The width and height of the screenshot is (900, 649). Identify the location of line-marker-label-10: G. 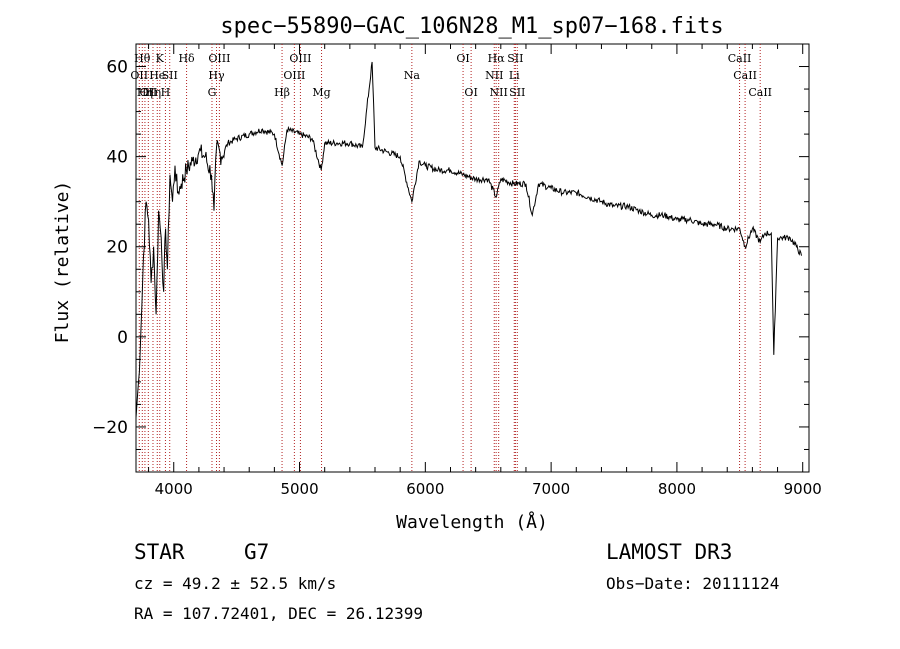
(212, 92).